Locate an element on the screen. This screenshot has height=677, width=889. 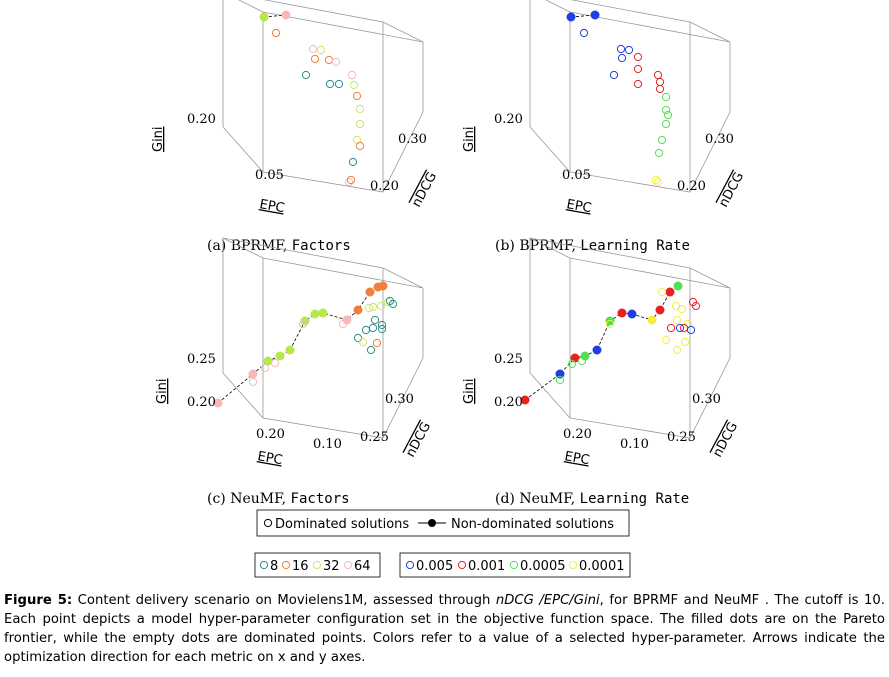
legend-lr-item: 0.0001 is located at coordinates (602, 566).